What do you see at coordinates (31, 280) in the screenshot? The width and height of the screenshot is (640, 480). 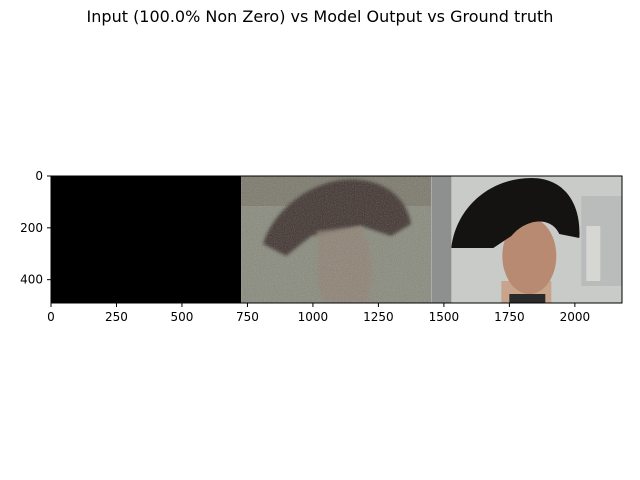 I see `y-tick-label: 400` at bounding box center [31, 280].